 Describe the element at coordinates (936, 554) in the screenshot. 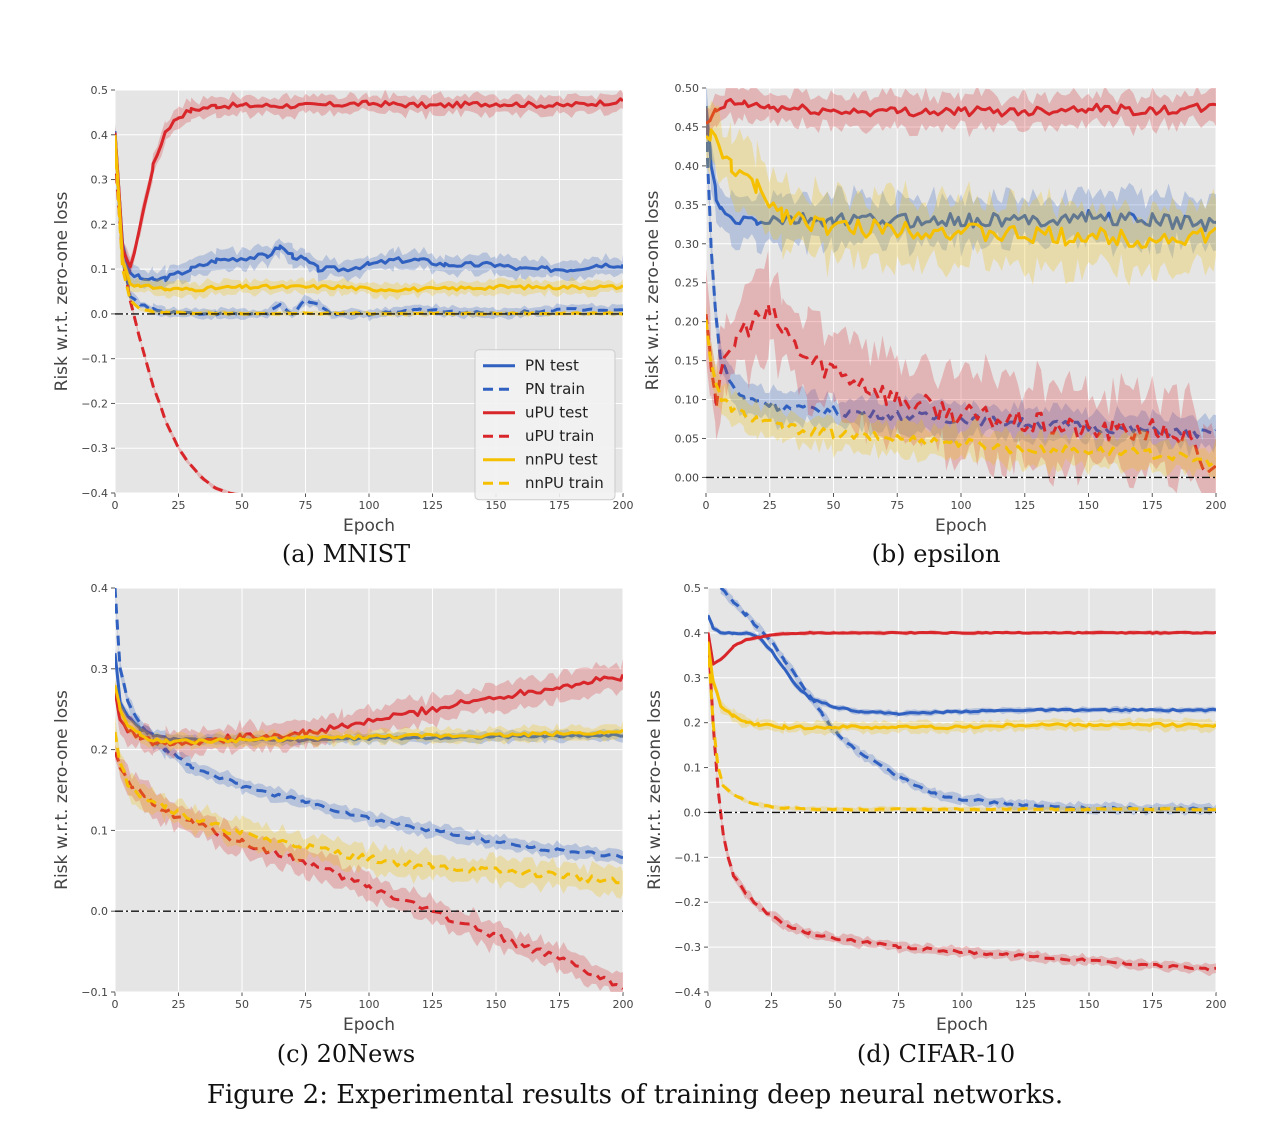

I see `caption-epsilon: (b) epsilon` at that location.